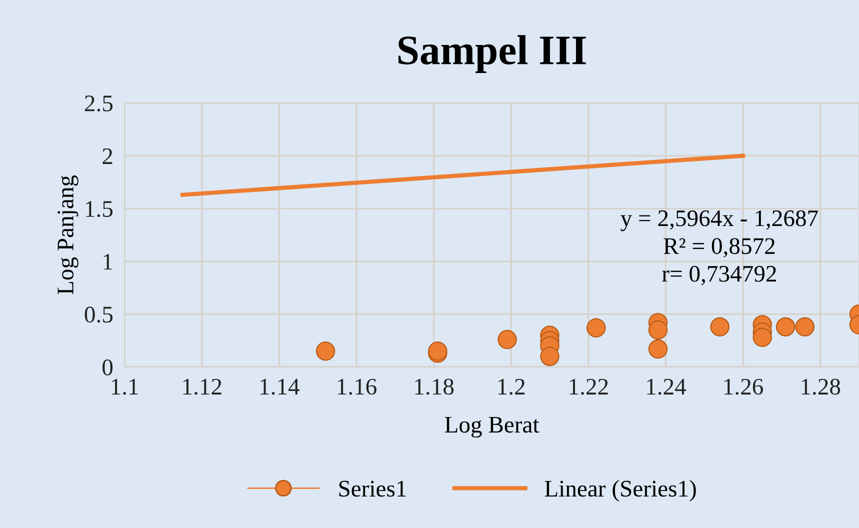 The height and width of the screenshot is (528, 859). I want to click on x-tick-label: 1.22, so click(589, 386).